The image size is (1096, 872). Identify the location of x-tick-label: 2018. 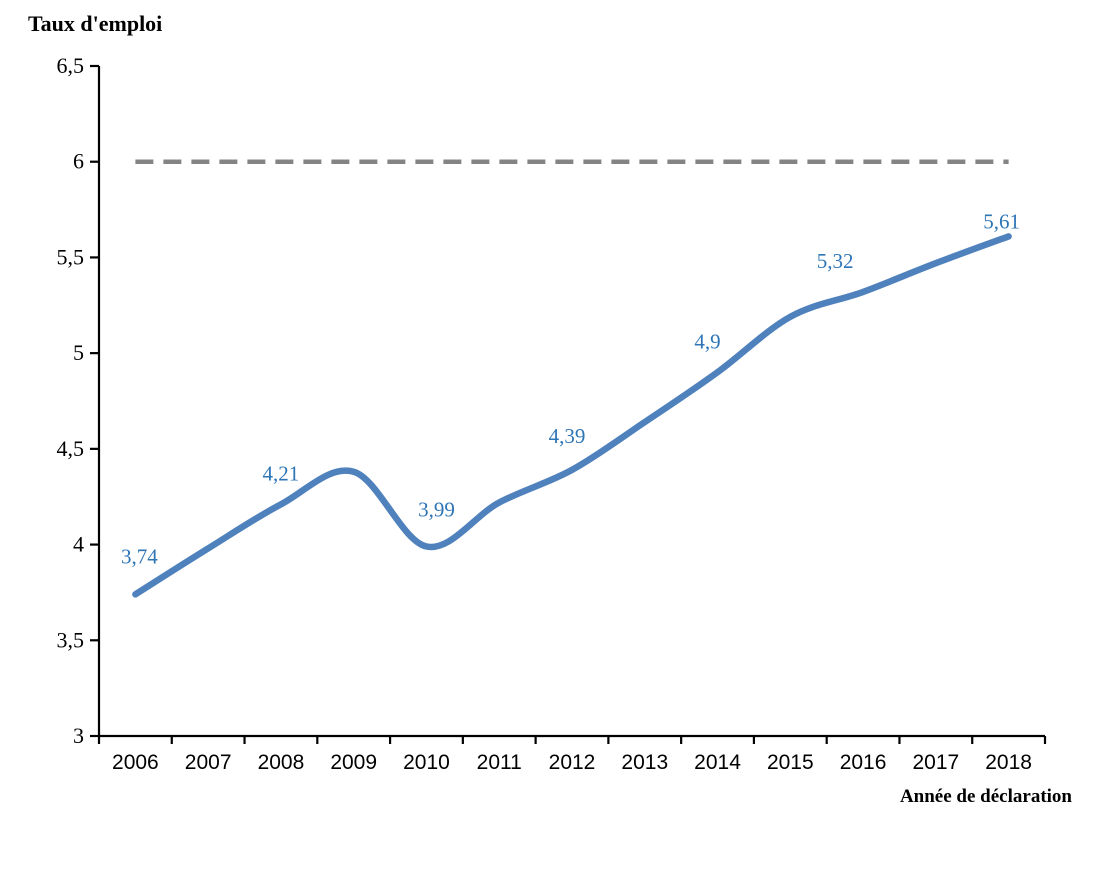
(1008, 762).